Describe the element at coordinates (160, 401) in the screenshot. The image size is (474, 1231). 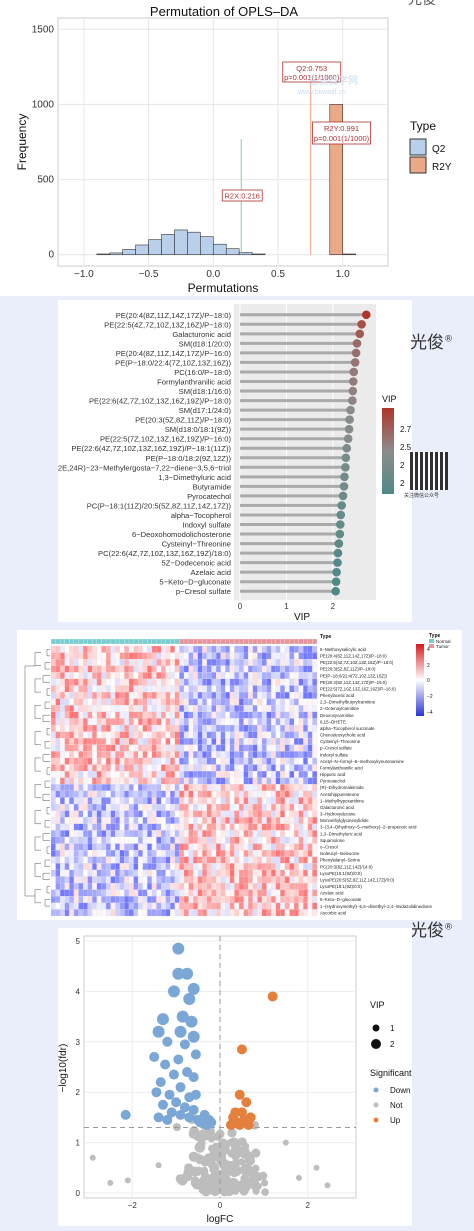
I see `metabolite-label: PE(22:6(4Z,7Z,10Z,13Z,16Z,19Z)/P−18:0)` at that location.